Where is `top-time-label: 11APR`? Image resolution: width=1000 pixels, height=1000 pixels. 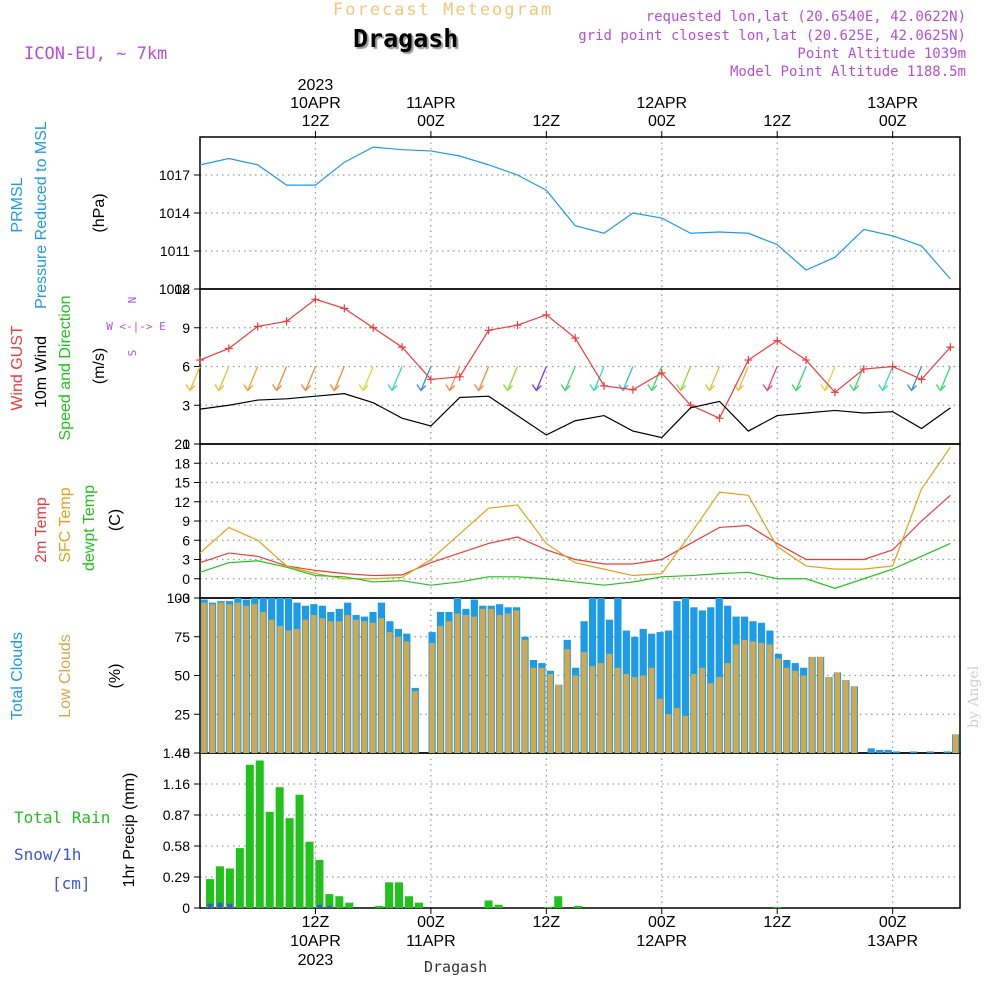
top-time-label: 11APR is located at coordinates (431, 103).